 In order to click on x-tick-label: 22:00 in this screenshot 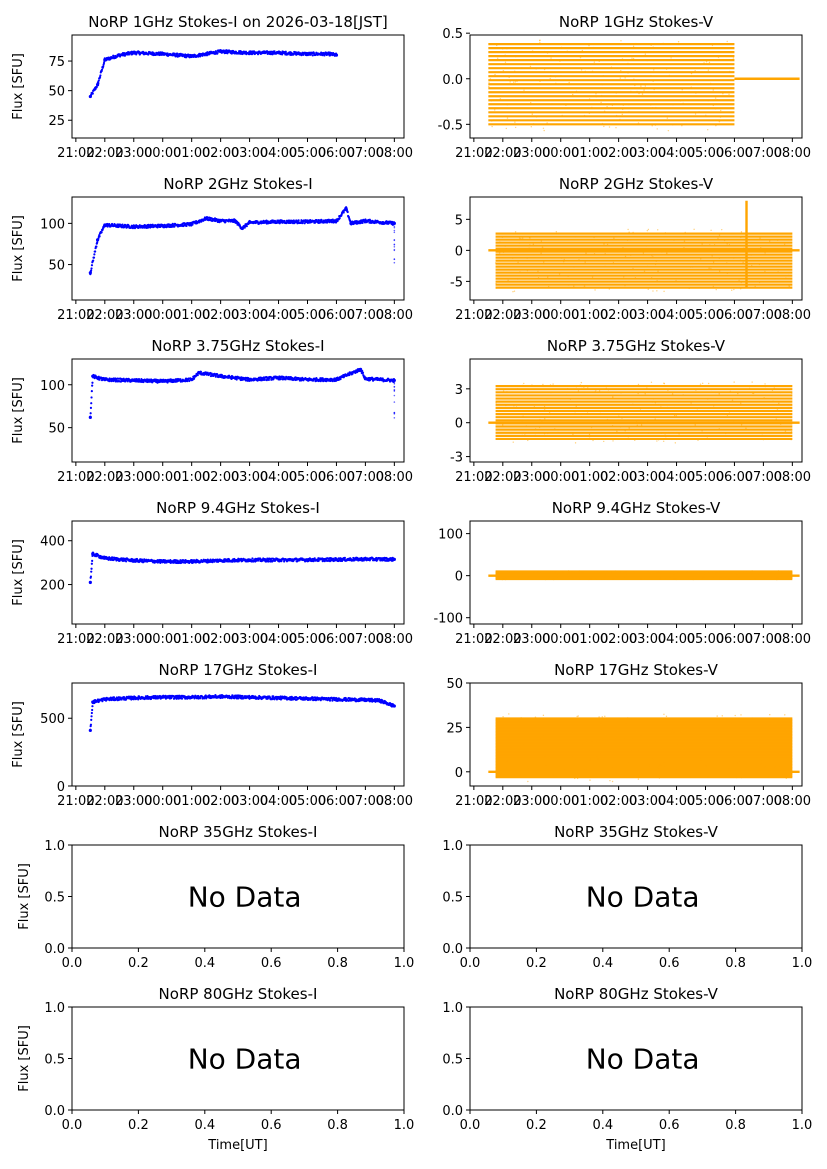, I will do `click(104, 477)`.